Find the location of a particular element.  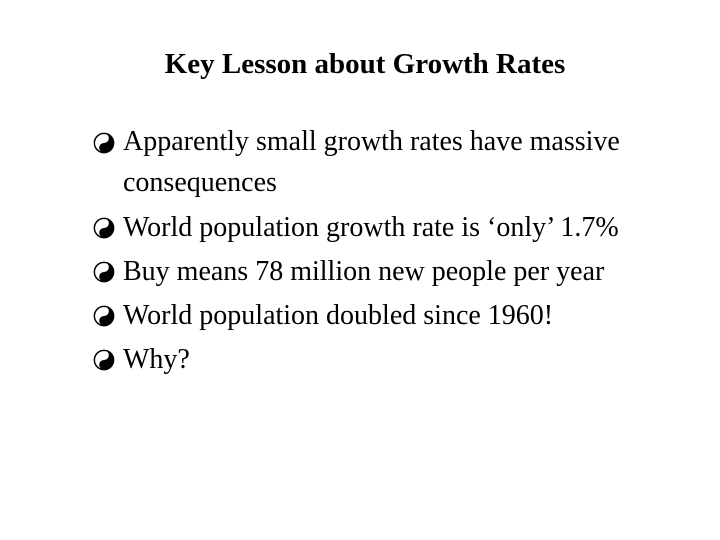

slide-title: Key Lesson about Growth Rates is located at coordinates (365, 64).